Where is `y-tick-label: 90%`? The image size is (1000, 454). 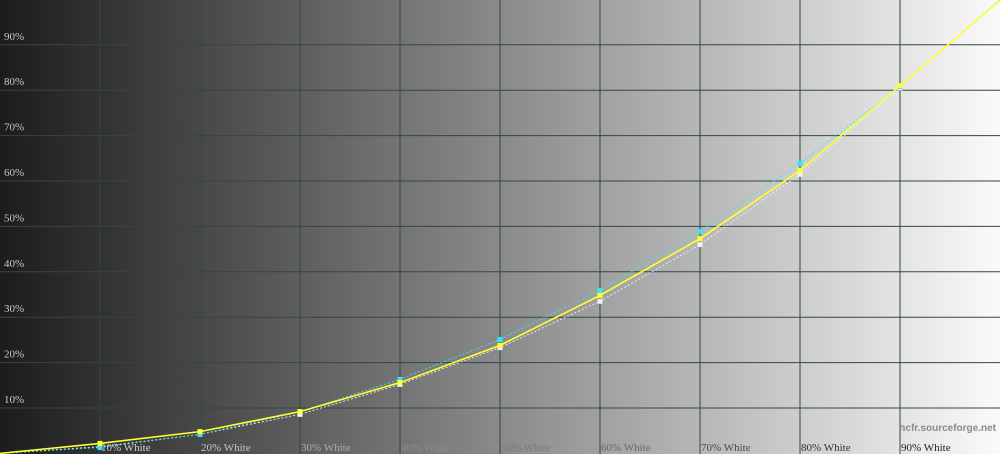 y-tick-label: 90% is located at coordinates (14, 37).